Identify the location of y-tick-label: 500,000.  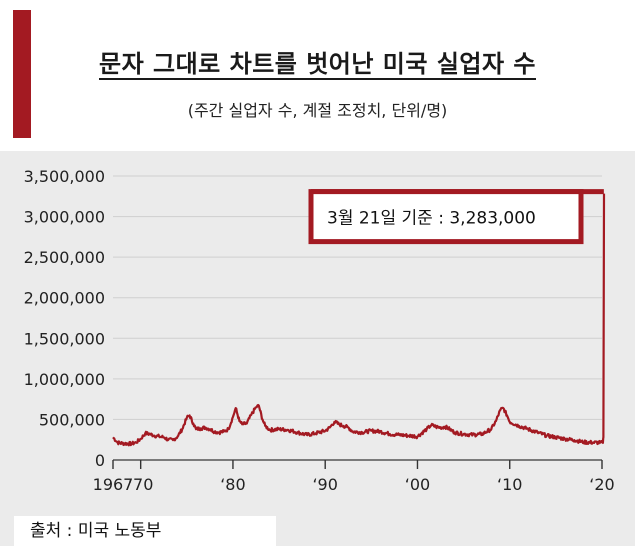
(72, 419).